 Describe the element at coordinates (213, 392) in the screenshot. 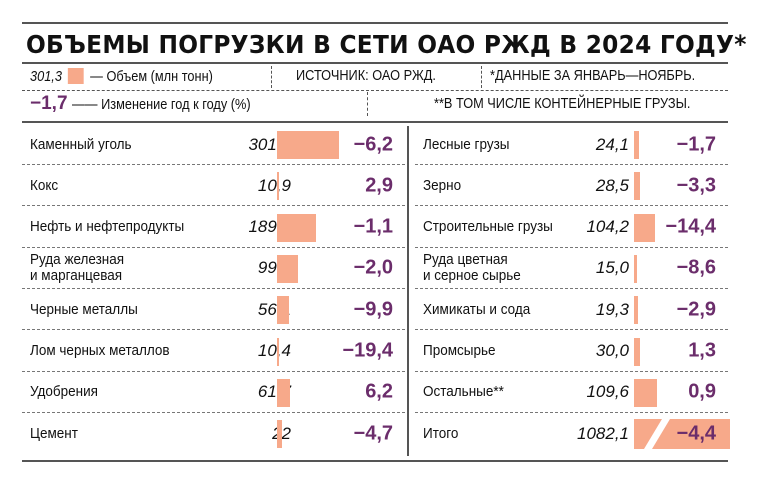

I see `table-row: Удобрения 61,7 6,2` at that location.